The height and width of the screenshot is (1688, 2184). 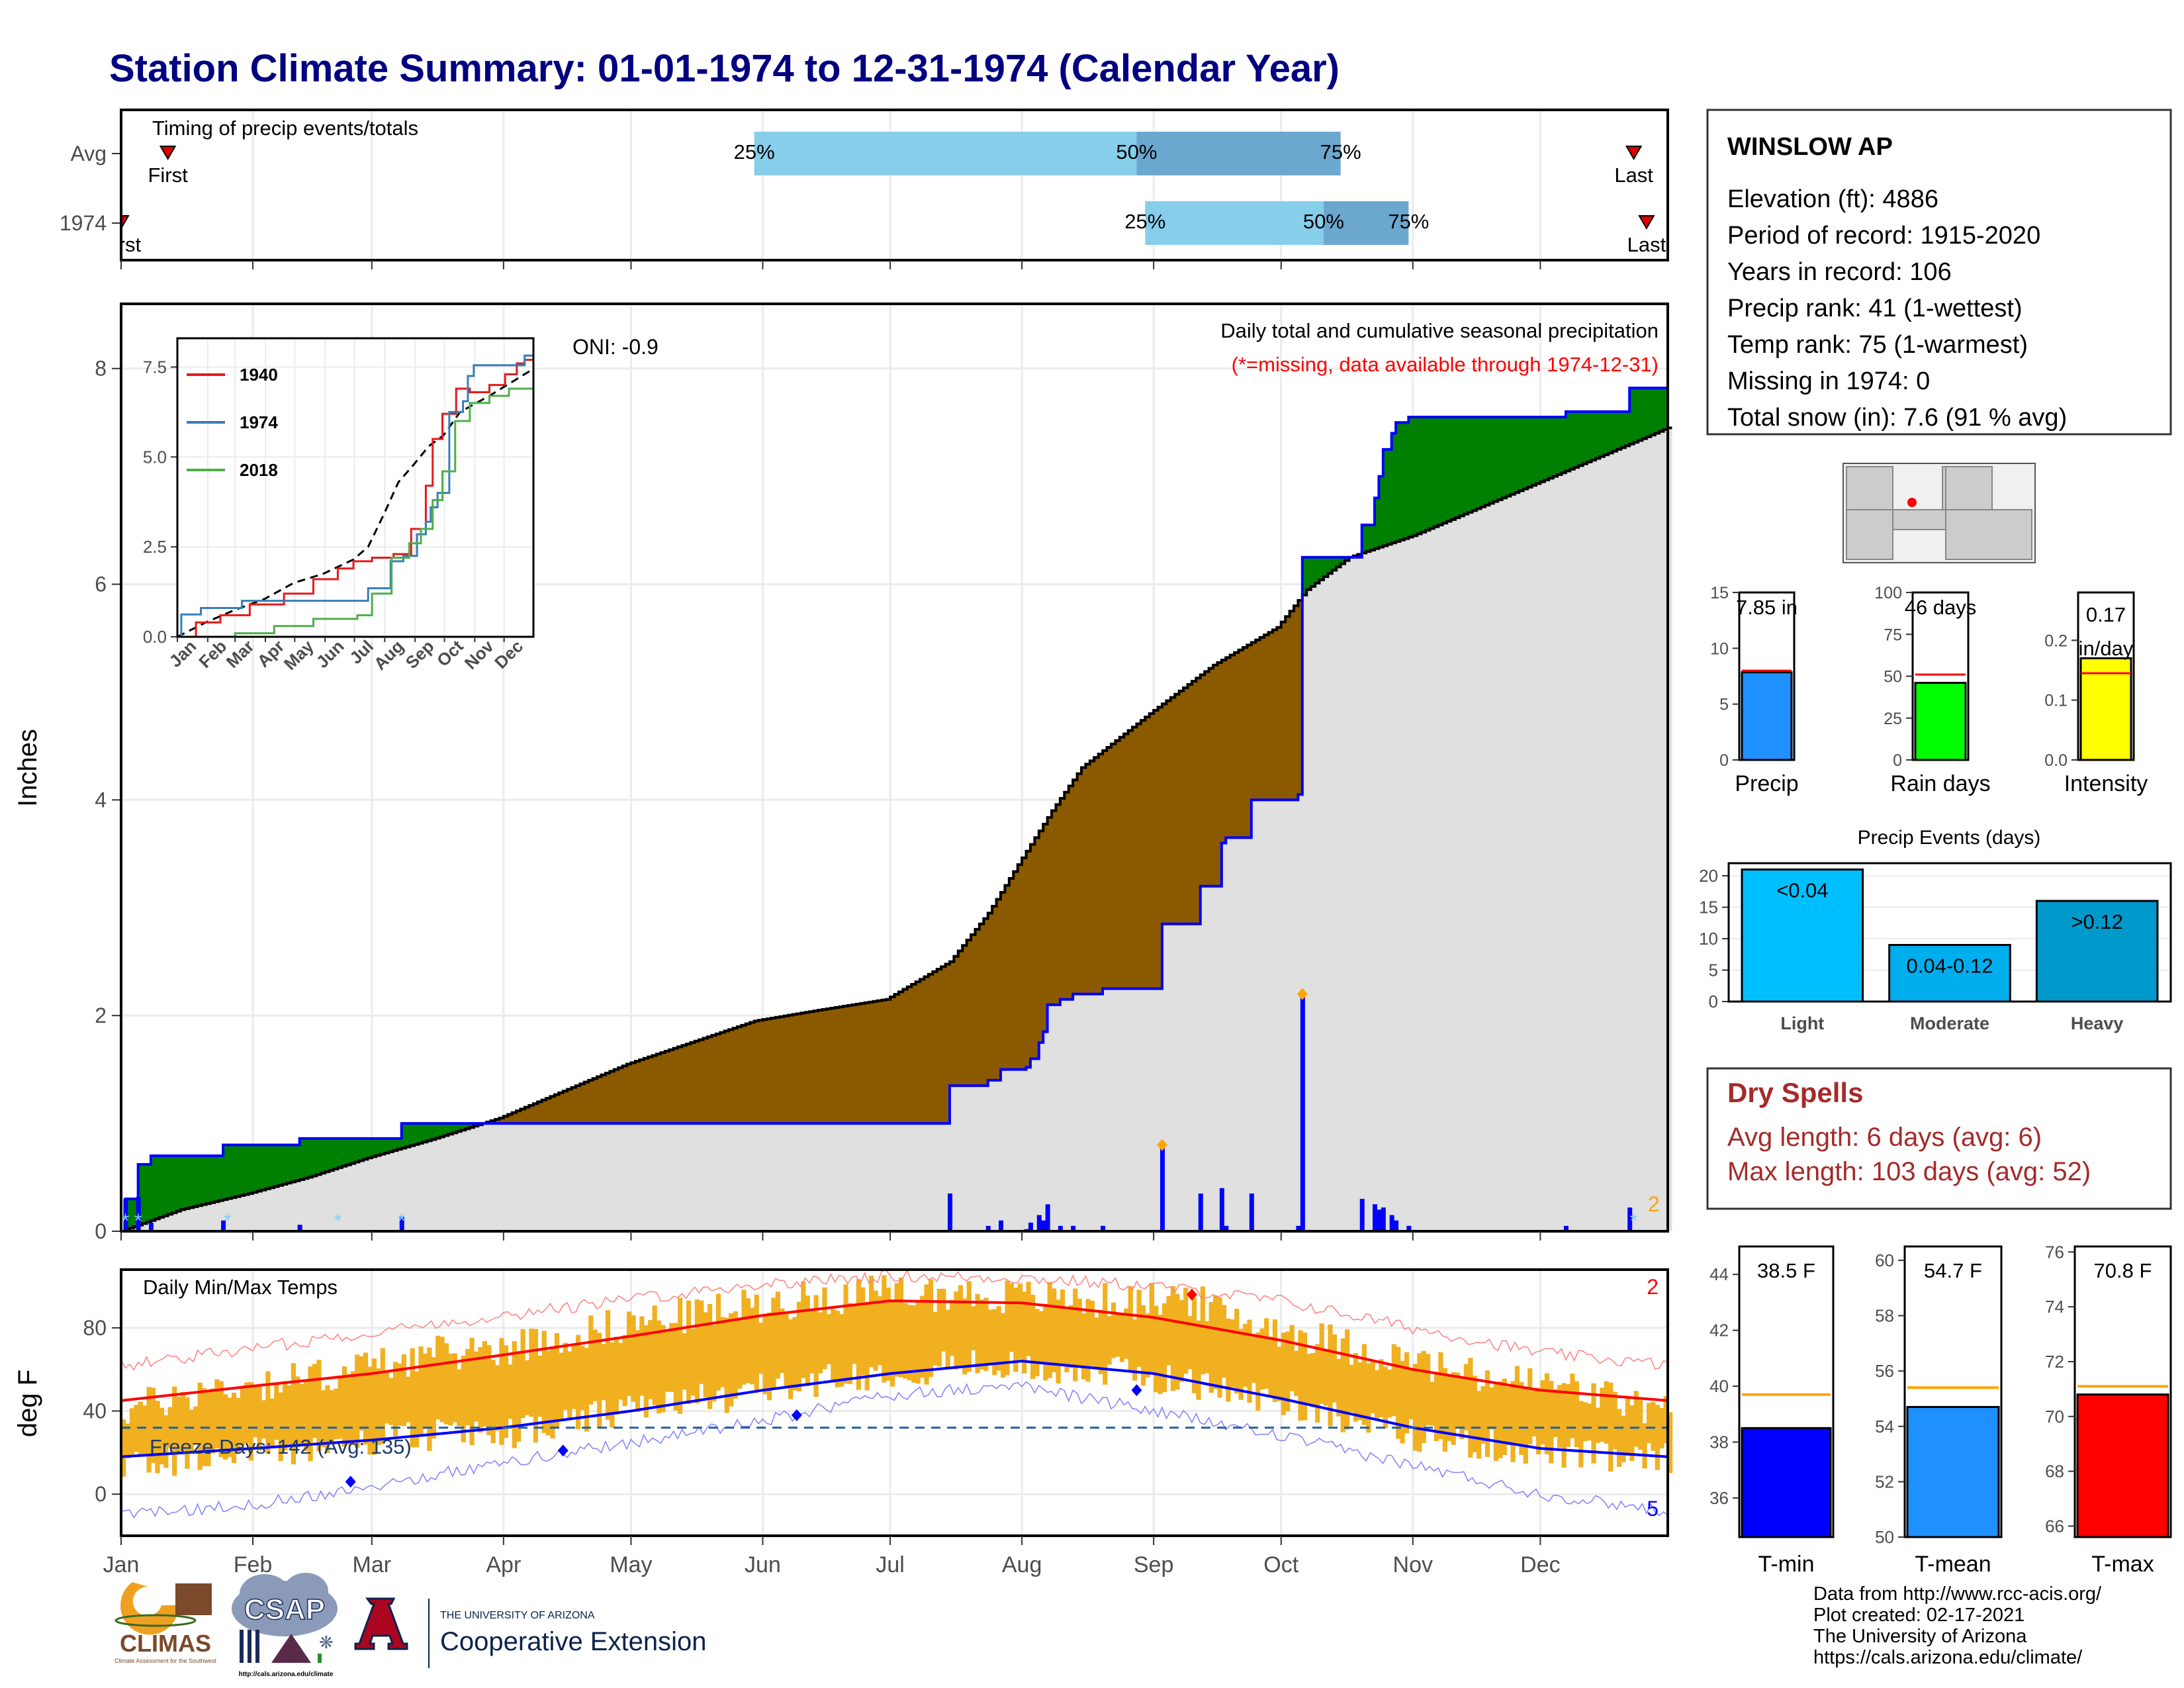 I want to click on mini-temp-tick-label-2-1: 68, so click(x=2054, y=1471).